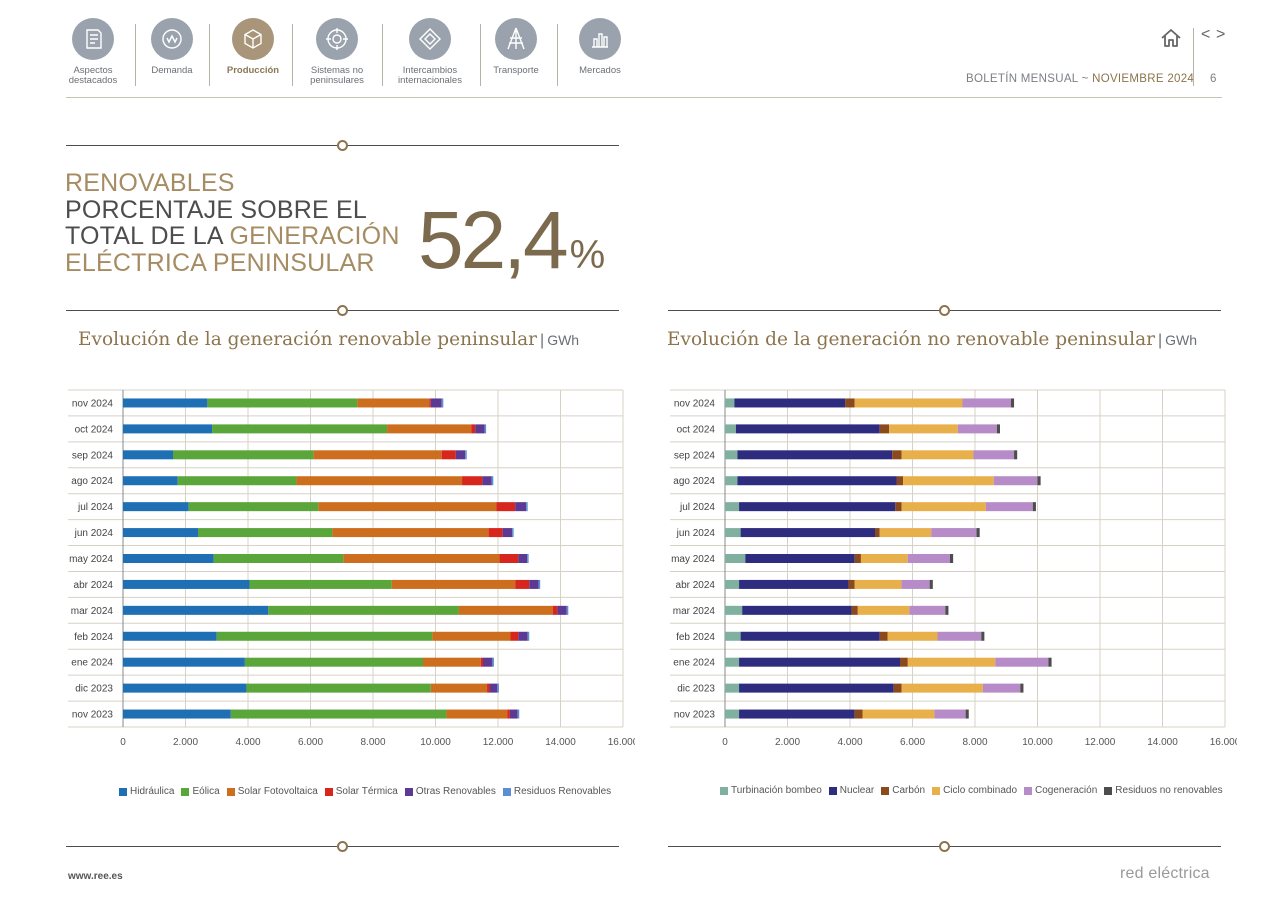  What do you see at coordinates (512, 240) in the screenshot?
I see `kpi-value: 52,4%` at bounding box center [512, 240].